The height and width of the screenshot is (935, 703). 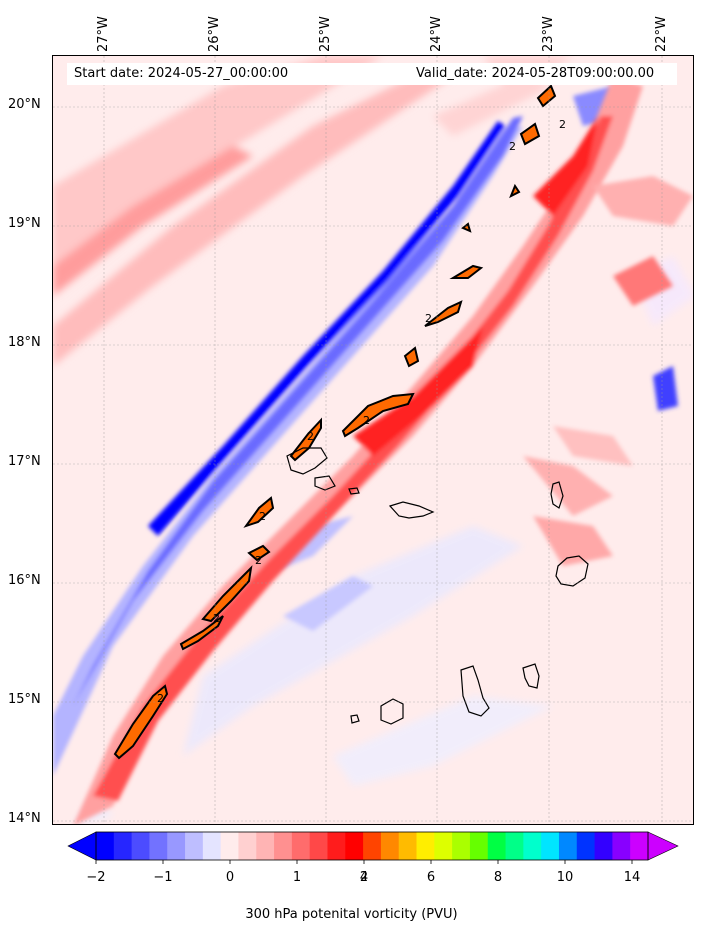 I want to click on start-date-label: Start date: 2024-05-27_00:00:00, so click(x=181, y=73).